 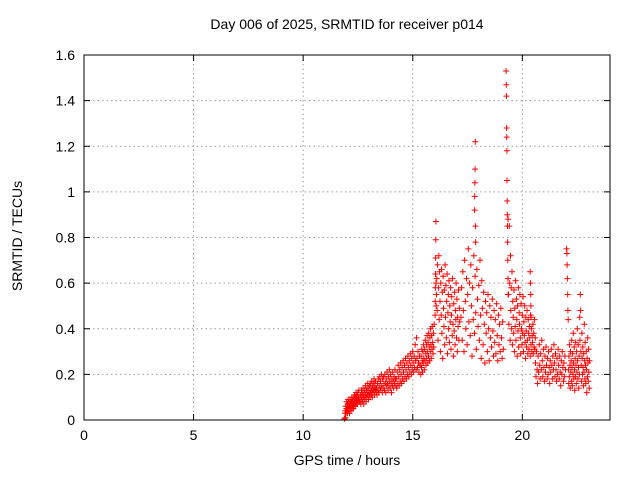 I want to click on y-tick-label: 1.4, so click(x=66, y=101).